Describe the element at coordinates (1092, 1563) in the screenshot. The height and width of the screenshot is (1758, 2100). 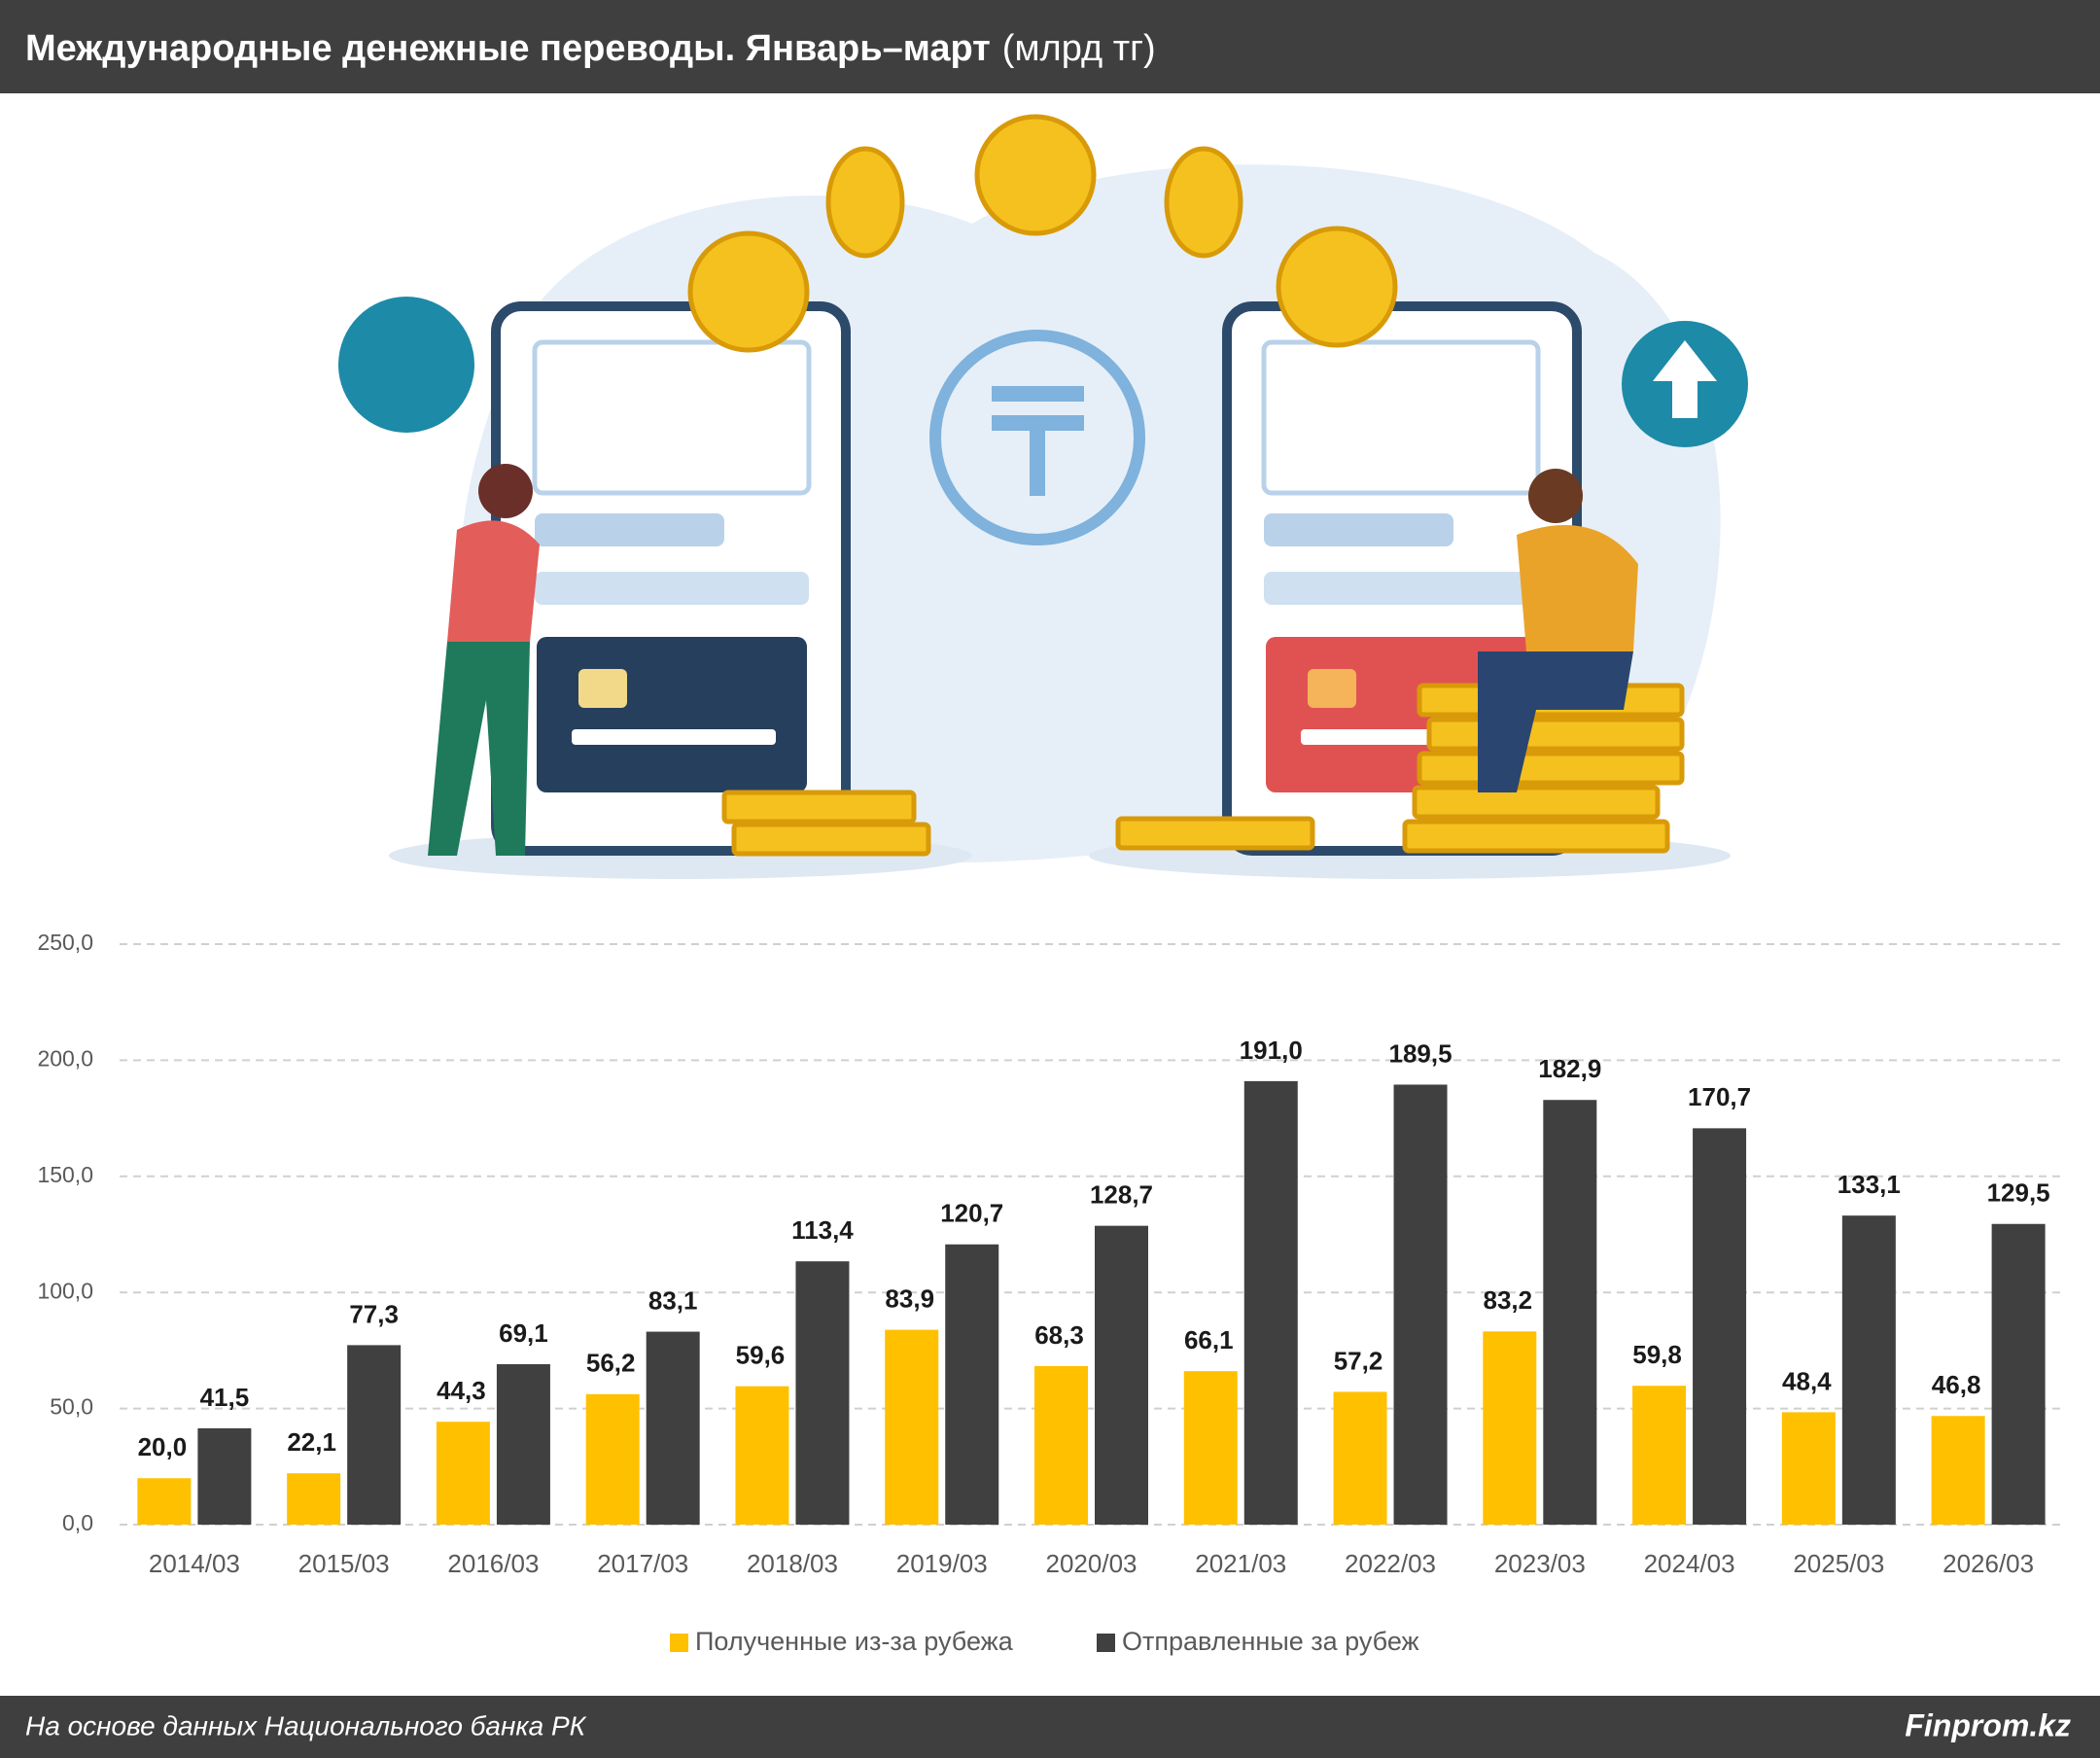
I see `x-tick-label: 2020/03` at that location.